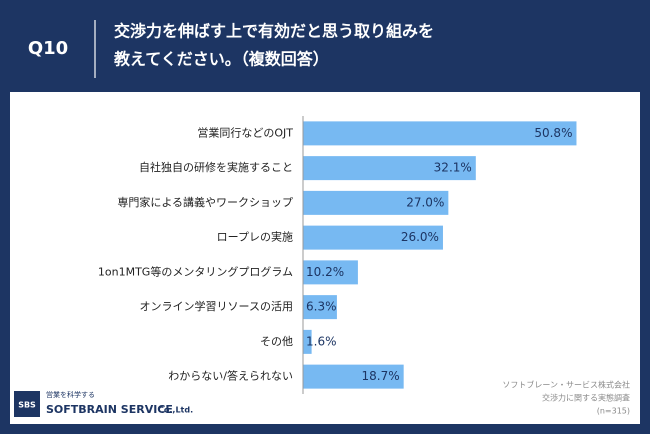 The image size is (650, 434). I want to click on value-label: 32.1%, so click(453, 168).